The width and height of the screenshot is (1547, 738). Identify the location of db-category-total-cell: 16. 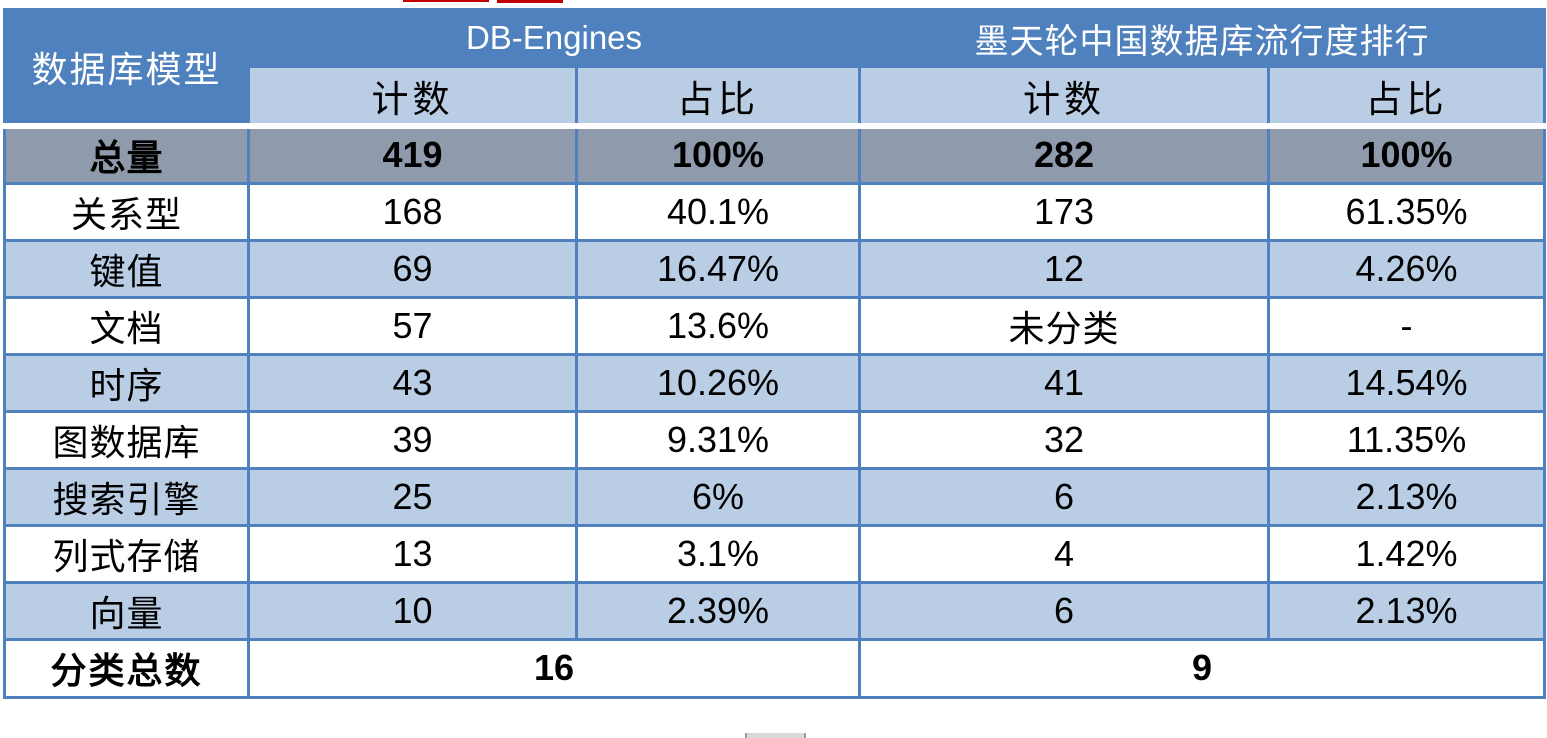
(554, 668).